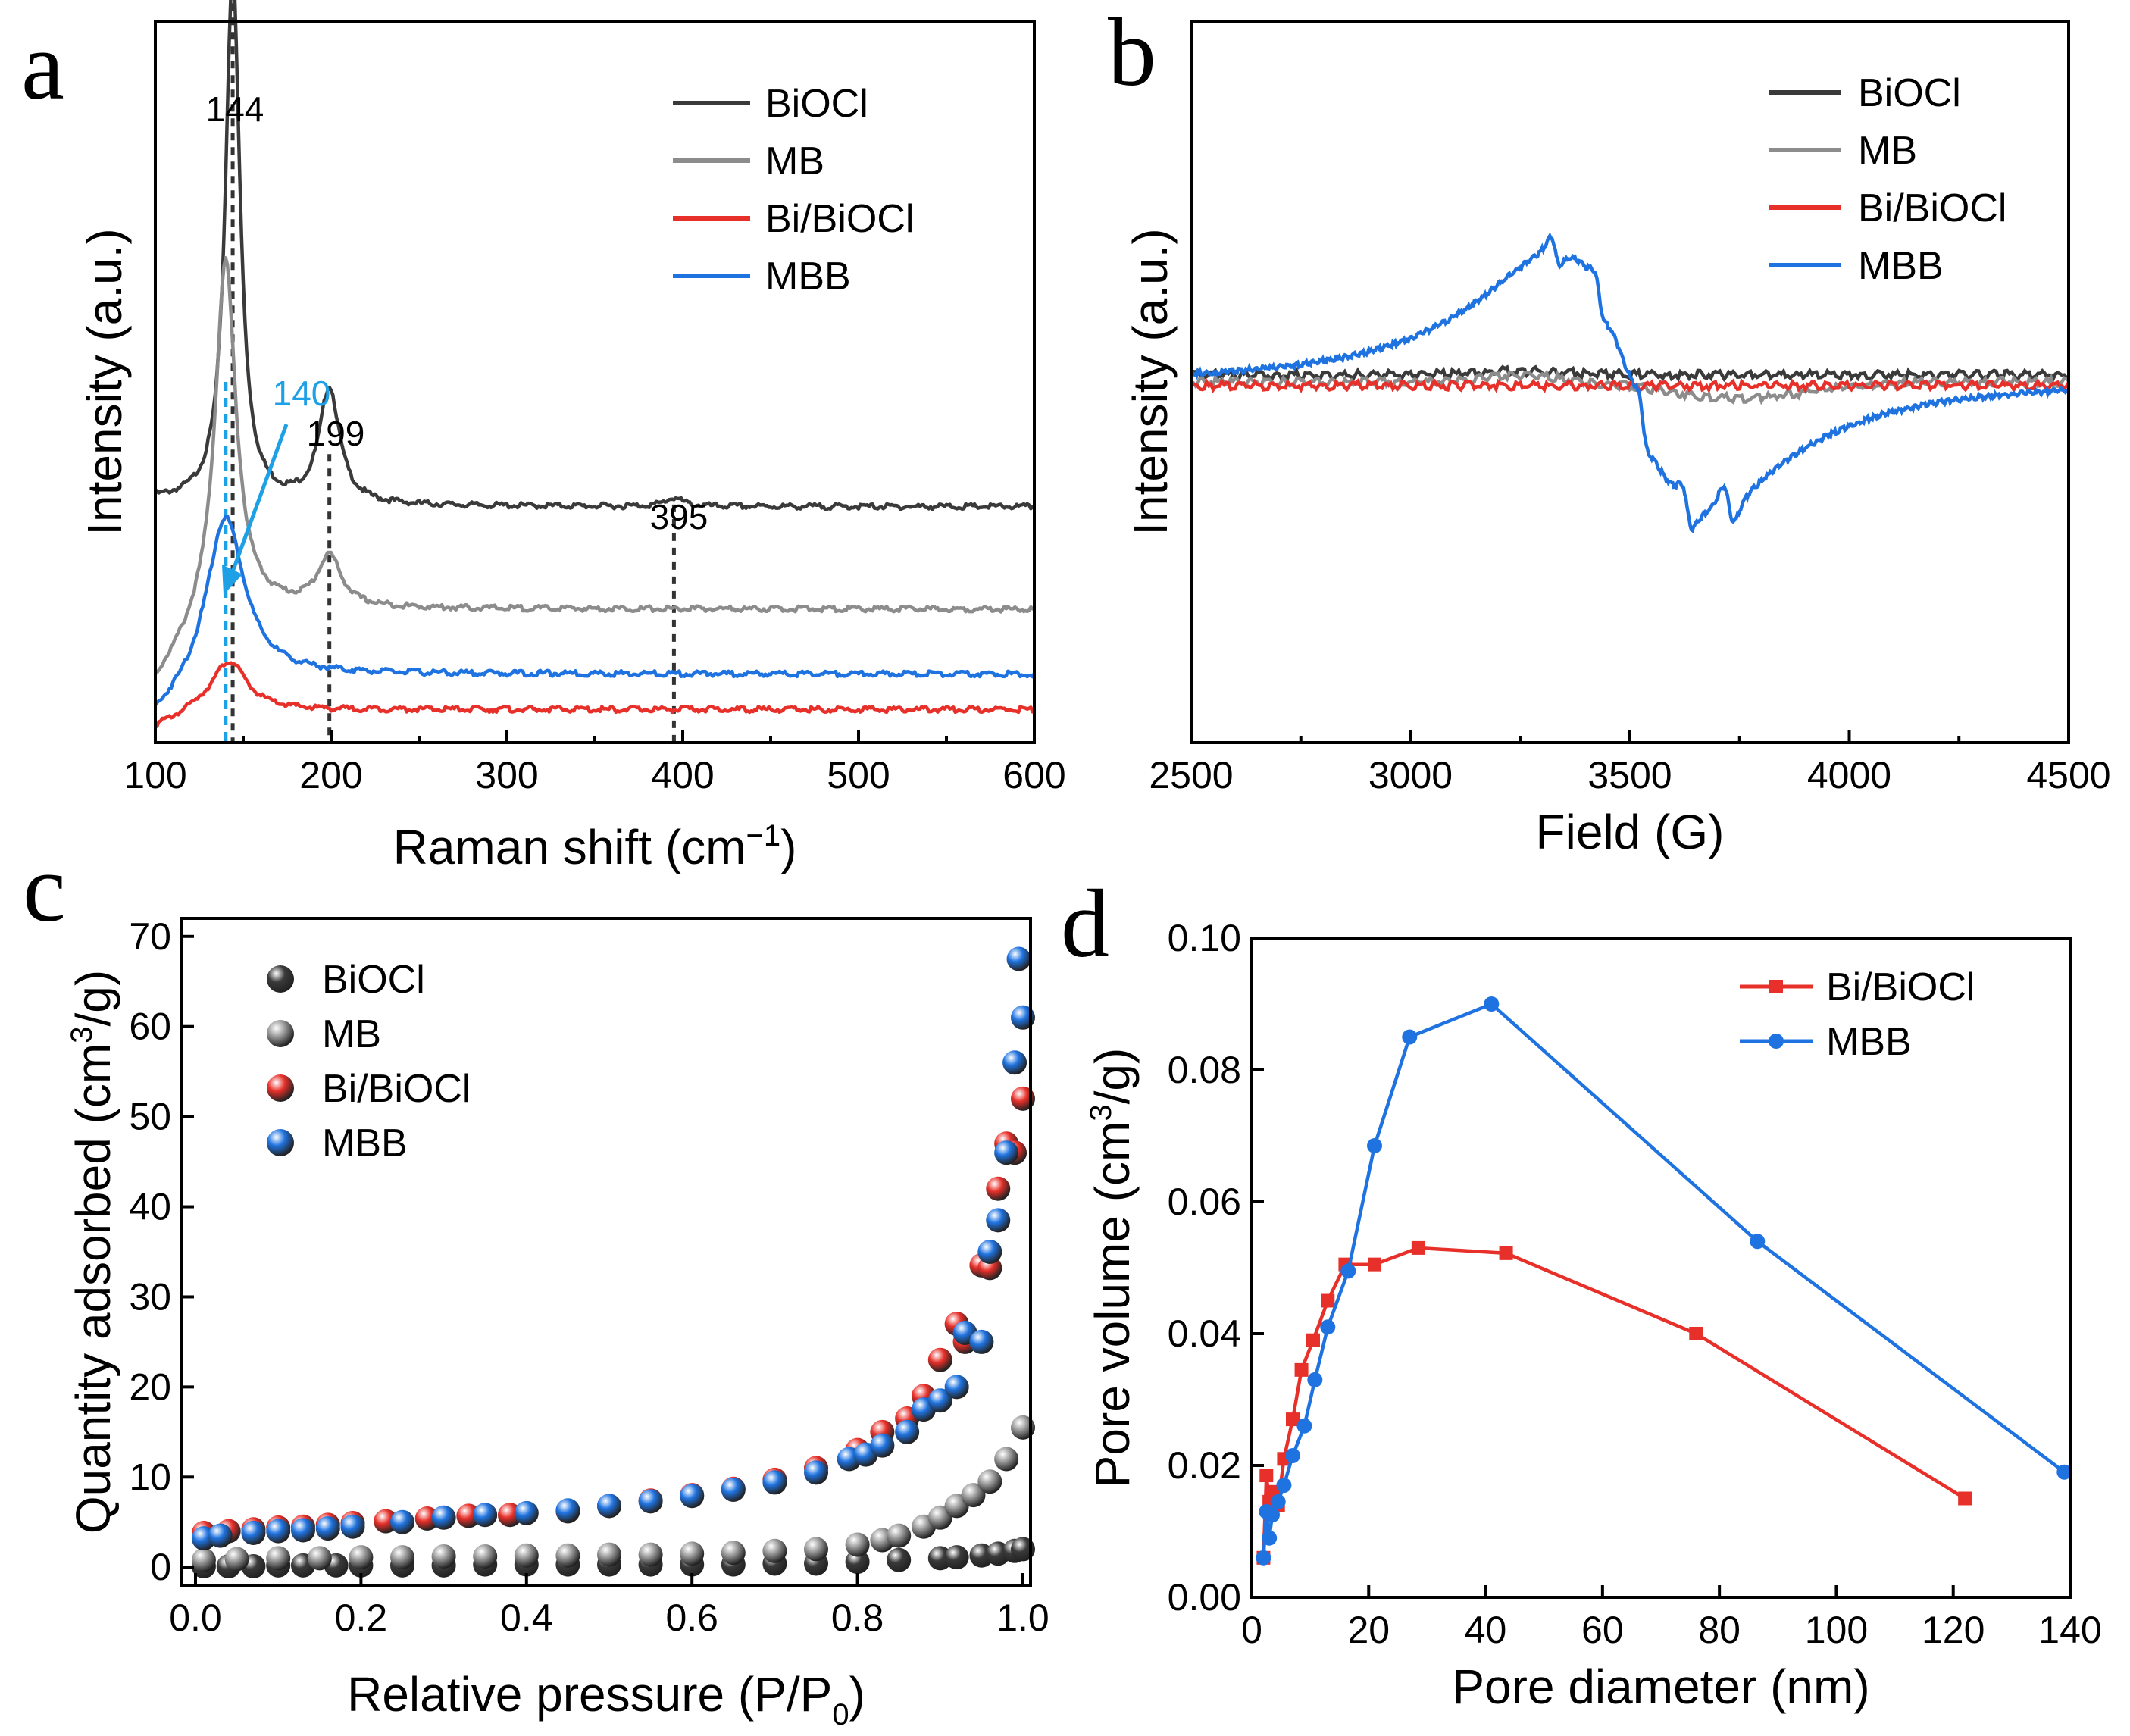 This screenshot has height=1736, width=2130. Describe the element at coordinates (1869, 1042) in the screenshot. I see `panel-d-legend-label-1: MBB` at that location.